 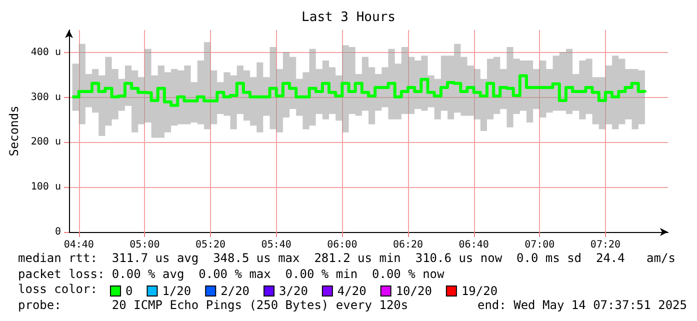 What do you see at coordinates (408, 245) in the screenshot?
I see `x-tick-label: 06:20` at bounding box center [408, 245].